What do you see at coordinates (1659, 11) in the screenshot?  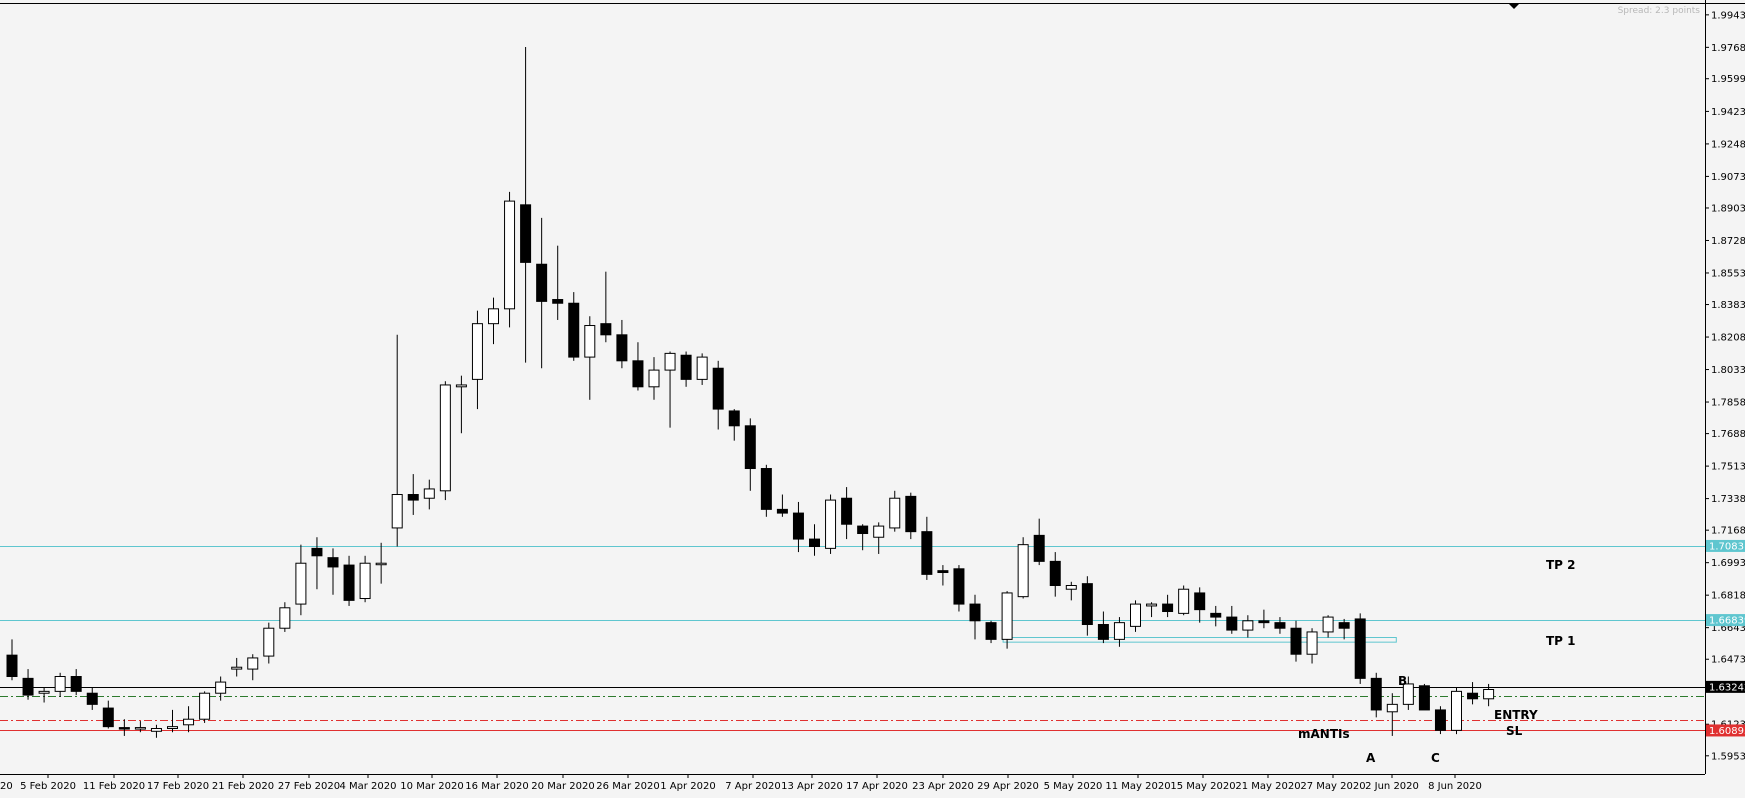 I see `spread-label: Spread: 2.3 points` at bounding box center [1659, 11].